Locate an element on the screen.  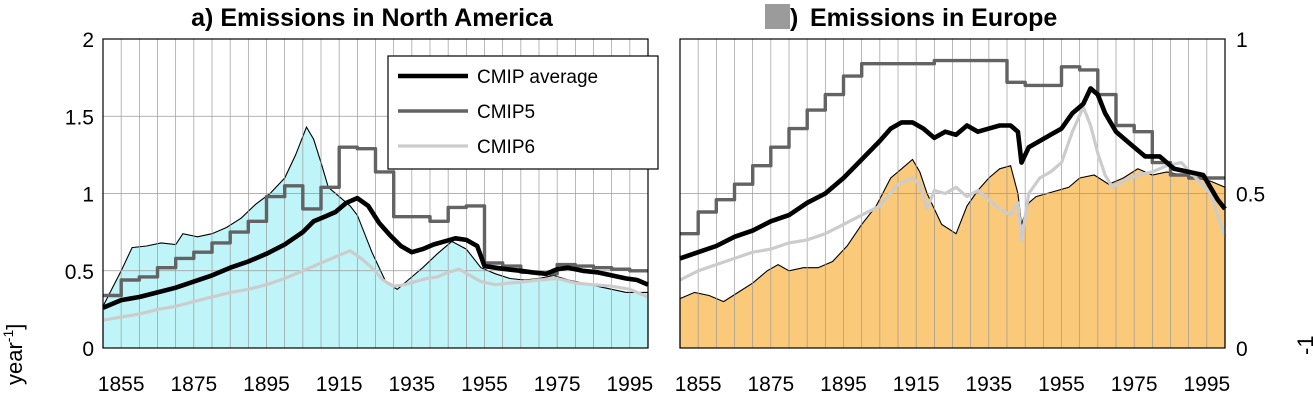
y-label-fragment: -1 is located at coordinates (1303, 345).